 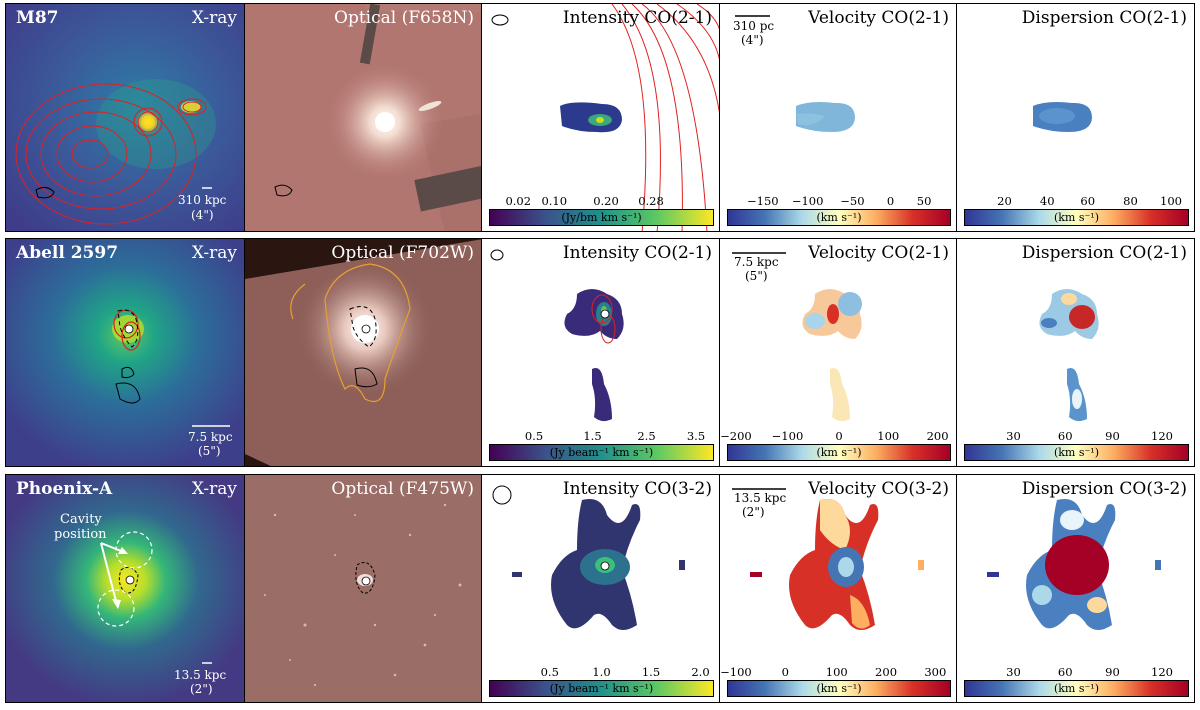 What do you see at coordinates (402, 253) in the screenshot?
I see `optical-title: Optical (F702W)` at bounding box center [402, 253].